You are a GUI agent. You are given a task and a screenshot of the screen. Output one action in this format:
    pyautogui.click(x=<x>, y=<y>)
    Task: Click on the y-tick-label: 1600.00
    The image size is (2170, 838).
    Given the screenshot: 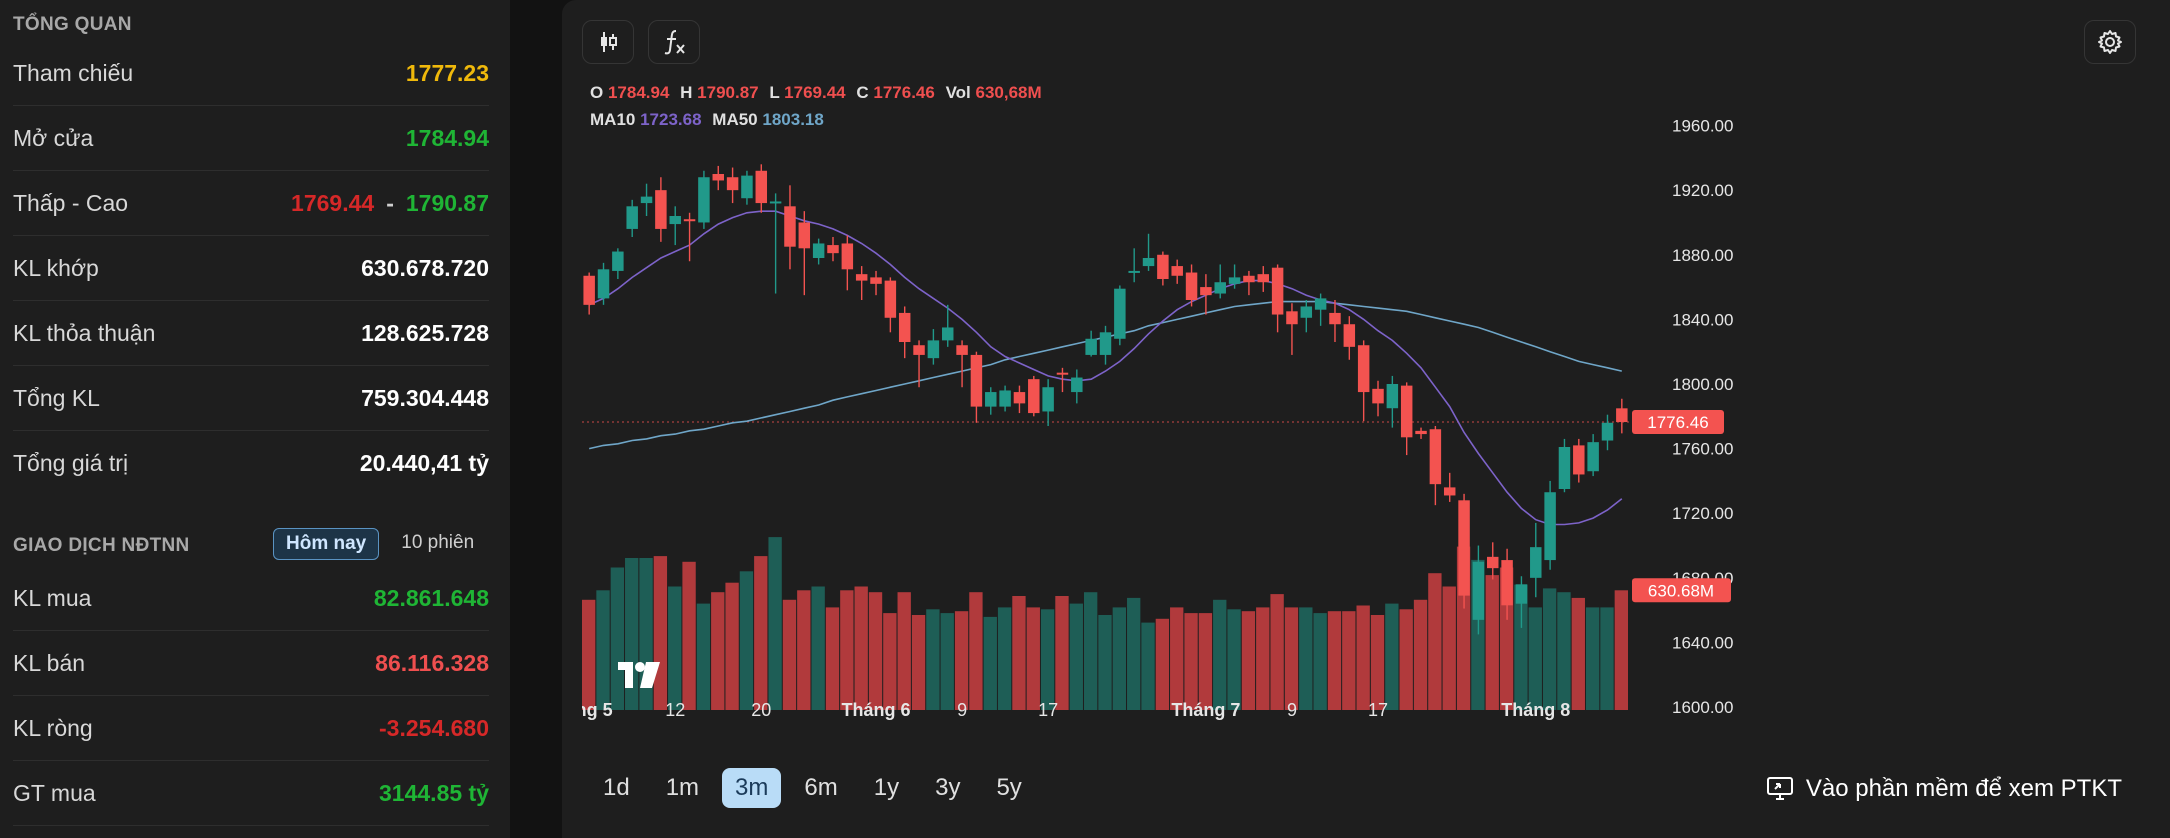 What is the action you would take?
    pyautogui.click(x=1702, y=707)
    